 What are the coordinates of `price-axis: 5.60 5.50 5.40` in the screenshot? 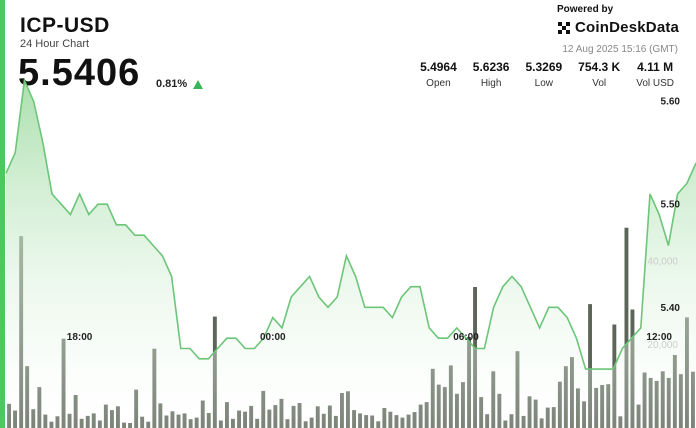 It's located at (671, 205).